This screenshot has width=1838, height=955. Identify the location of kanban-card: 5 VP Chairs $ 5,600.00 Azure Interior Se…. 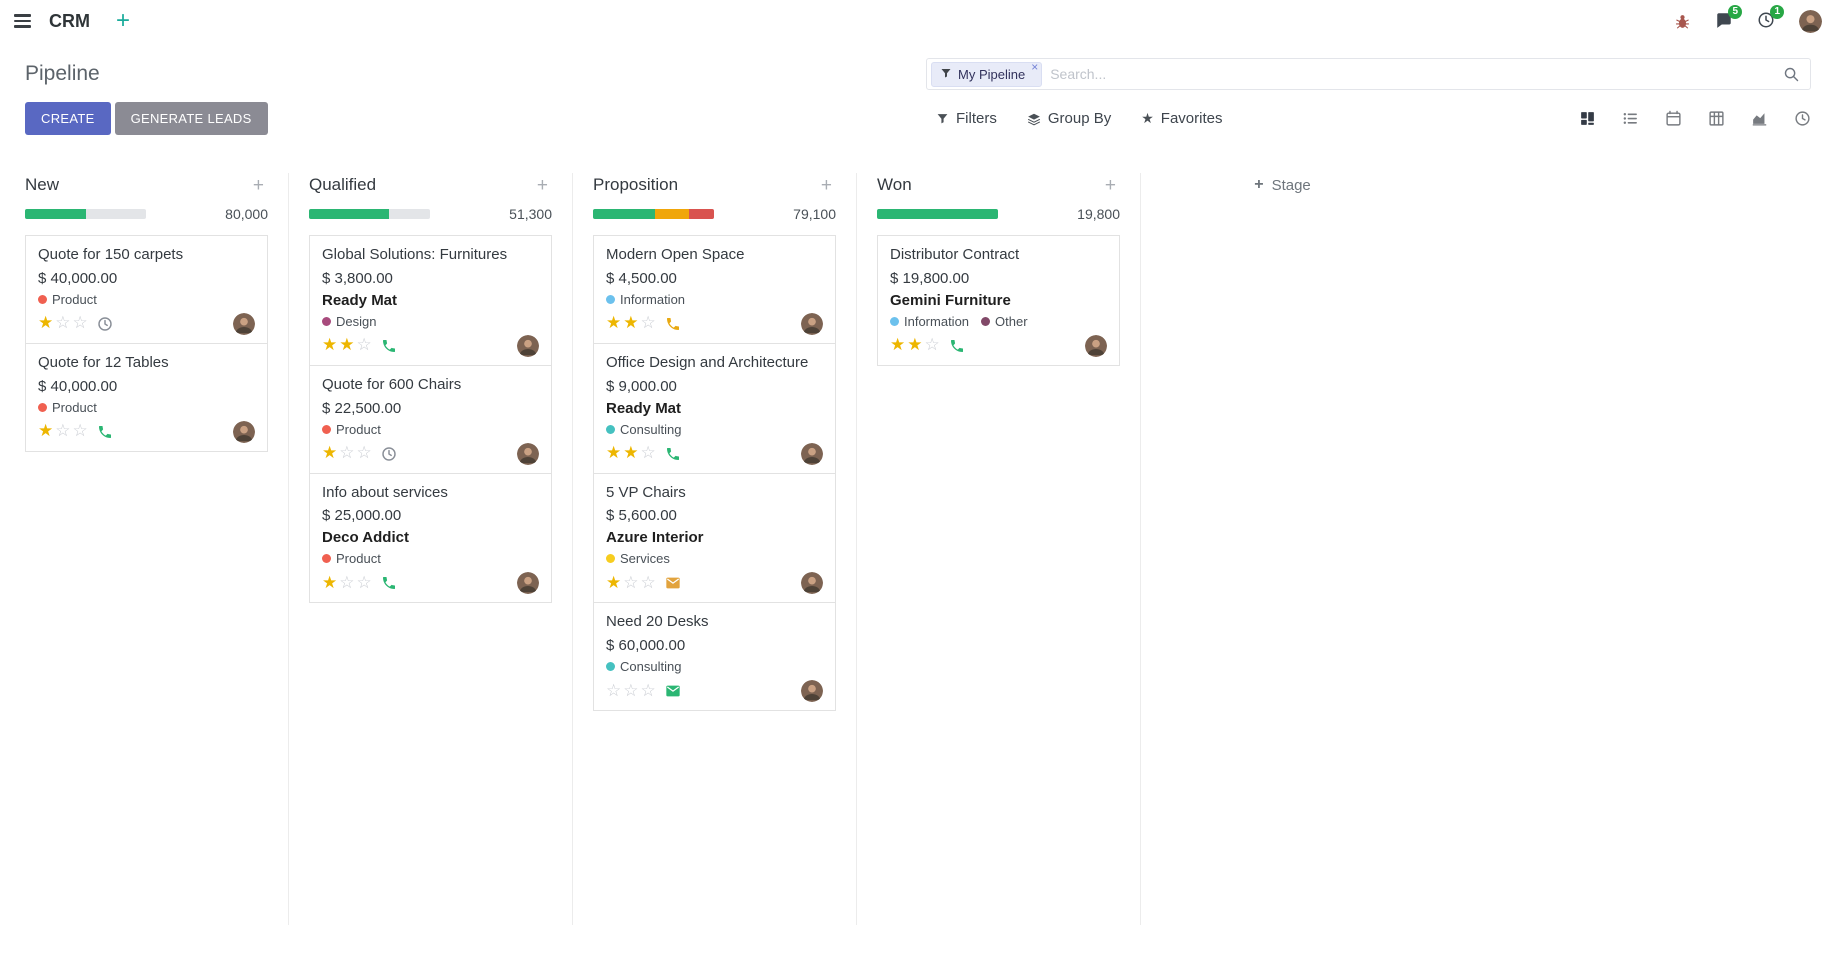
(714, 538).